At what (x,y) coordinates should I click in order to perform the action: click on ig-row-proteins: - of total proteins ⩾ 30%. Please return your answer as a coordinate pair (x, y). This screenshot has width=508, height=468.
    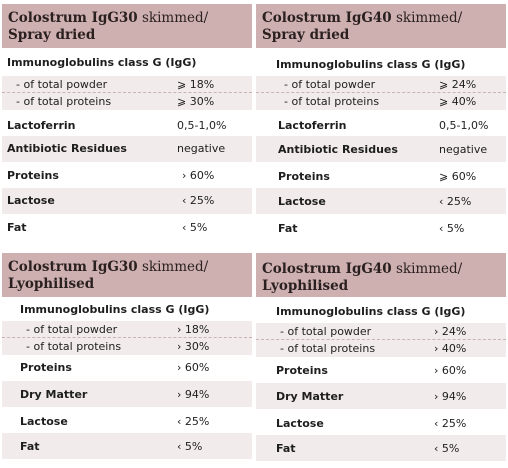
    Looking at the image, I should click on (127, 101).